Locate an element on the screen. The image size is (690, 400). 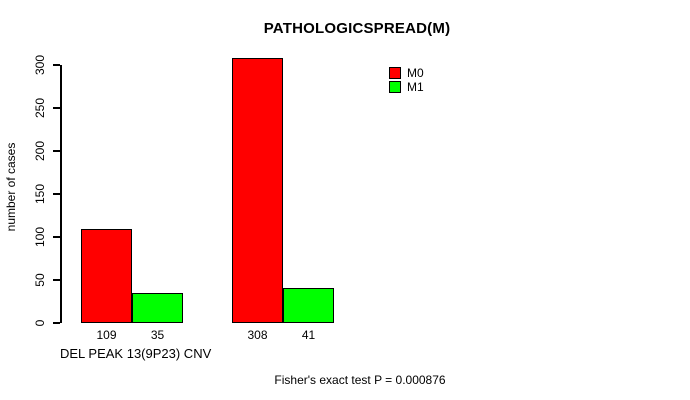
y-tick-label: 200 is located at coordinates (40, 151).